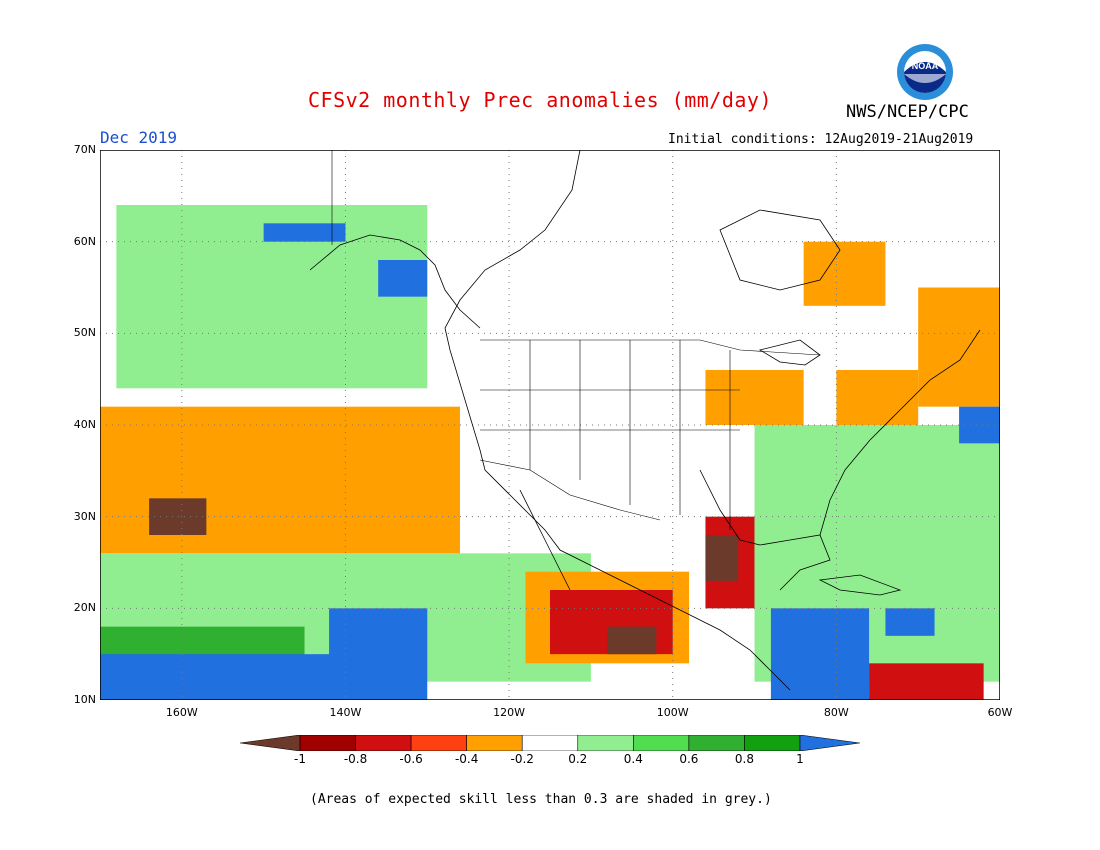 This screenshot has width=1100, height=850. Describe the element at coordinates (355, 759) in the screenshot. I see `colorbar-tick-label: -0.8` at that location.